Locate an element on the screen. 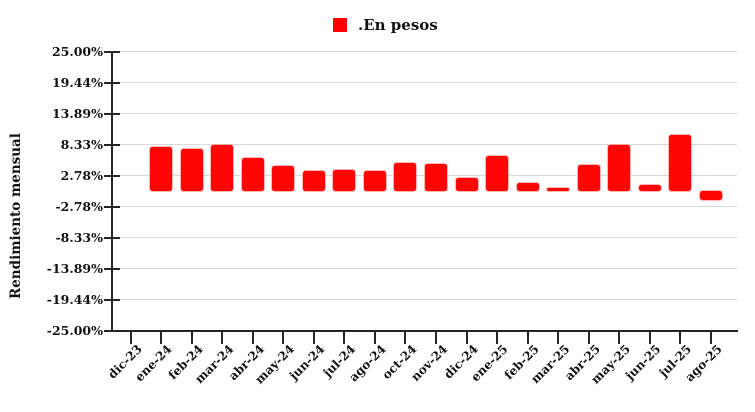 The image size is (755, 412). legend-label: .En pesos is located at coordinates (398, 25).